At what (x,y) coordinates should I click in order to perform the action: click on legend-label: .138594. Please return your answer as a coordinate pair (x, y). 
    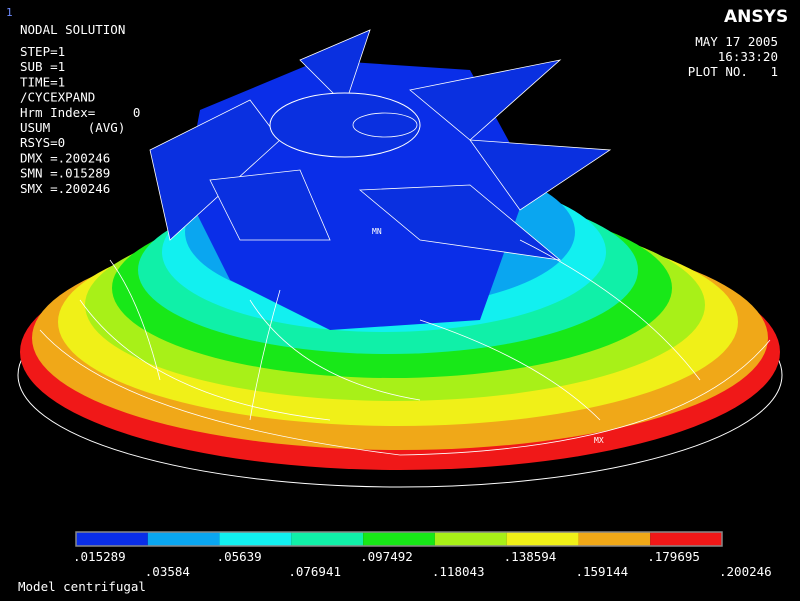
    Looking at the image, I should click on (530, 556).